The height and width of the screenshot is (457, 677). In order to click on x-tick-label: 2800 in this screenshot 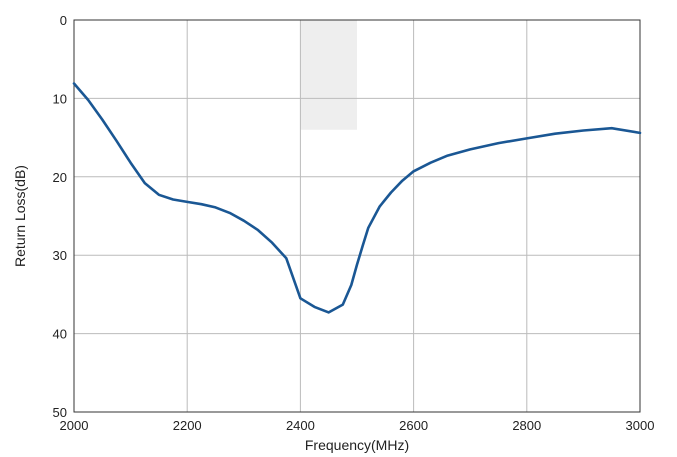, I will do `click(526, 425)`.